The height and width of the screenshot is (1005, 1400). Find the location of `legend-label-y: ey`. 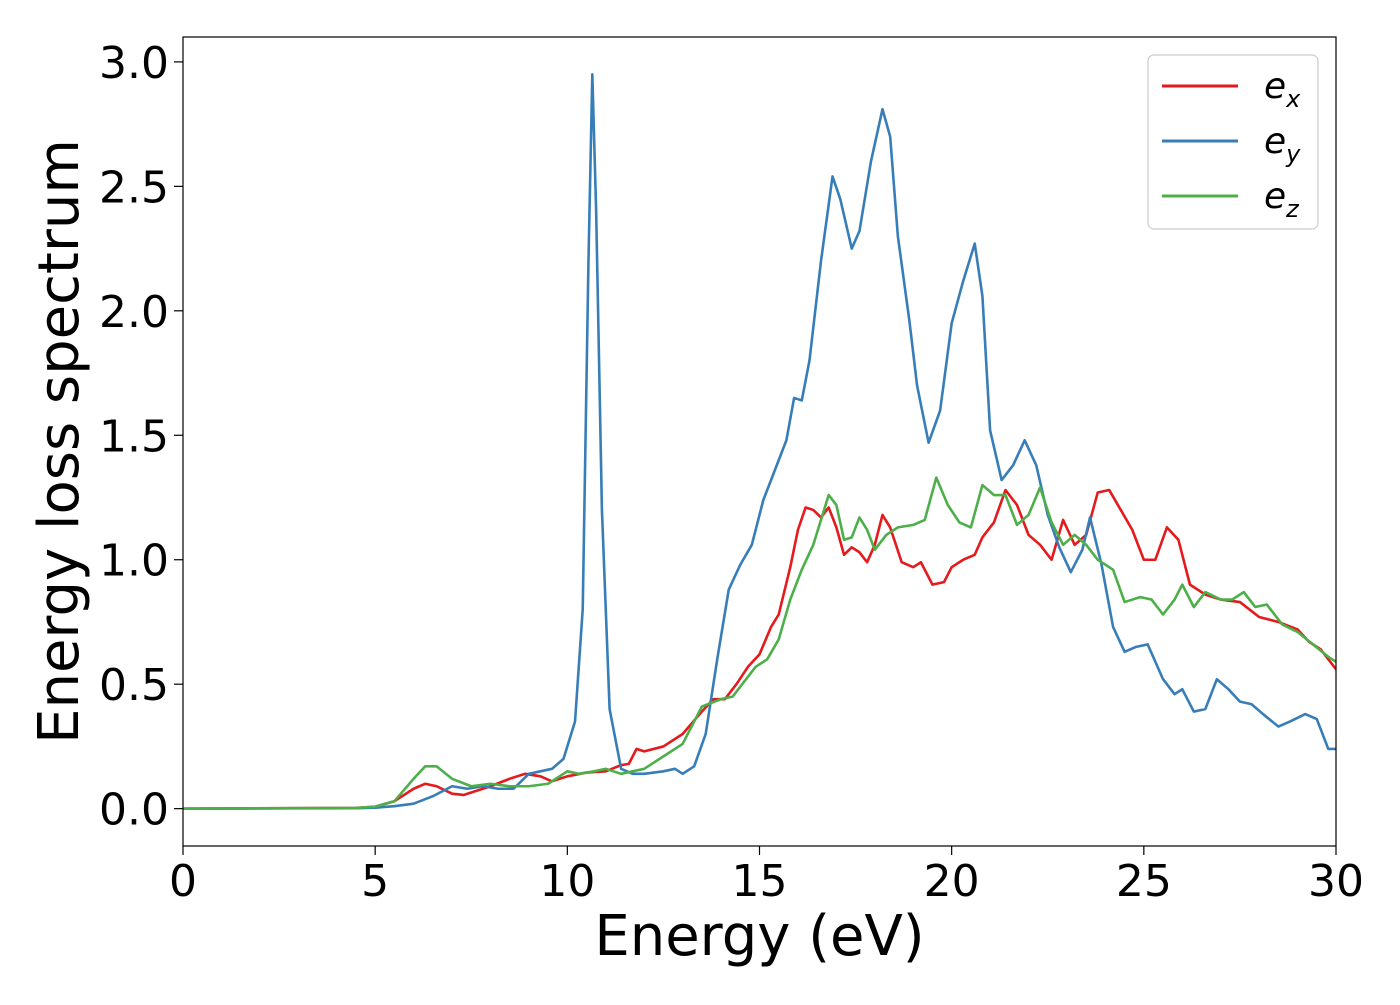

legend-label-y: ey is located at coordinates (1282, 144).